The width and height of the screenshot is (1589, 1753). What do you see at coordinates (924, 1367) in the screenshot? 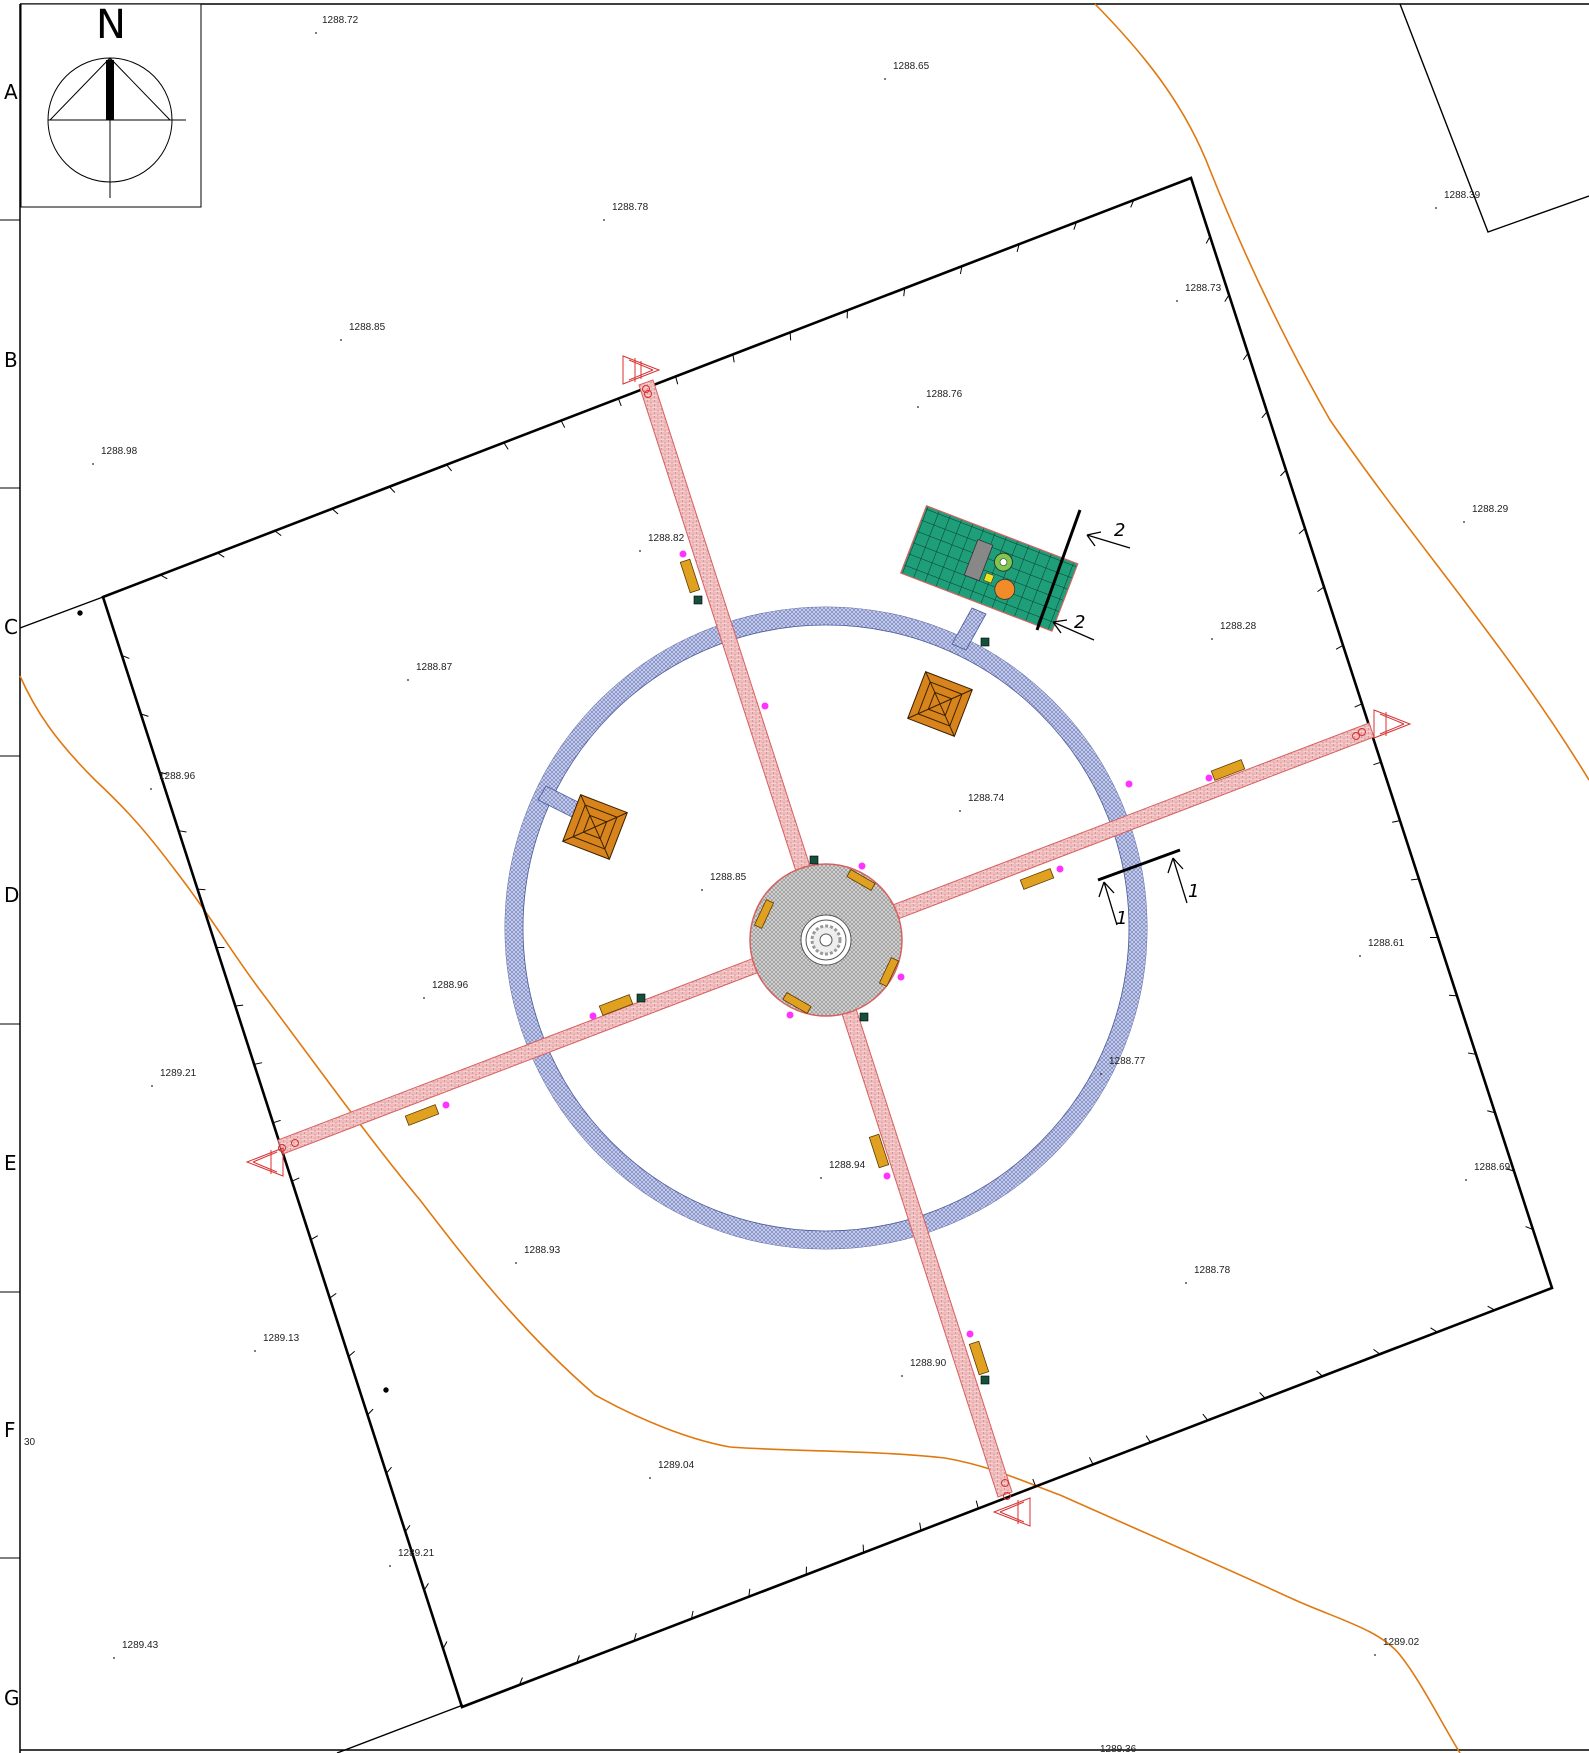
I see `elevation-point: 1288.90` at bounding box center [924, 1367].